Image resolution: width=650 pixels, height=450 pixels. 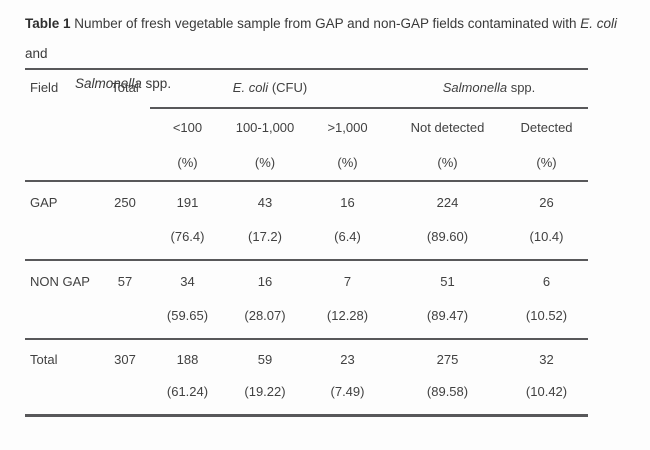 I want to click on ecoli-group-italic: E. coli, so click(x=250, y=87).